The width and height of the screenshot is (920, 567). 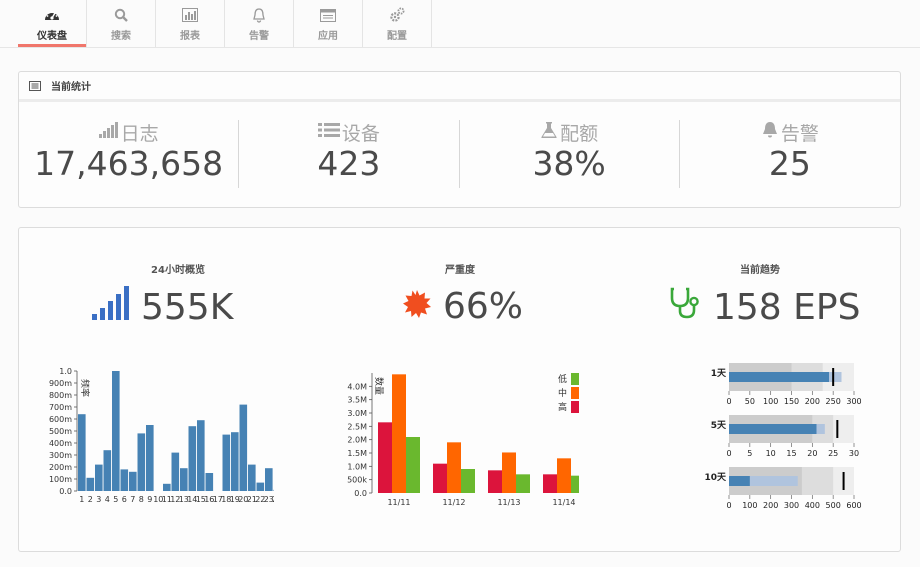 What do you see at coordinates (129, 163) in the screenshot?
I see `stat-value: 17,463,658` at bounding box center [129, 163].